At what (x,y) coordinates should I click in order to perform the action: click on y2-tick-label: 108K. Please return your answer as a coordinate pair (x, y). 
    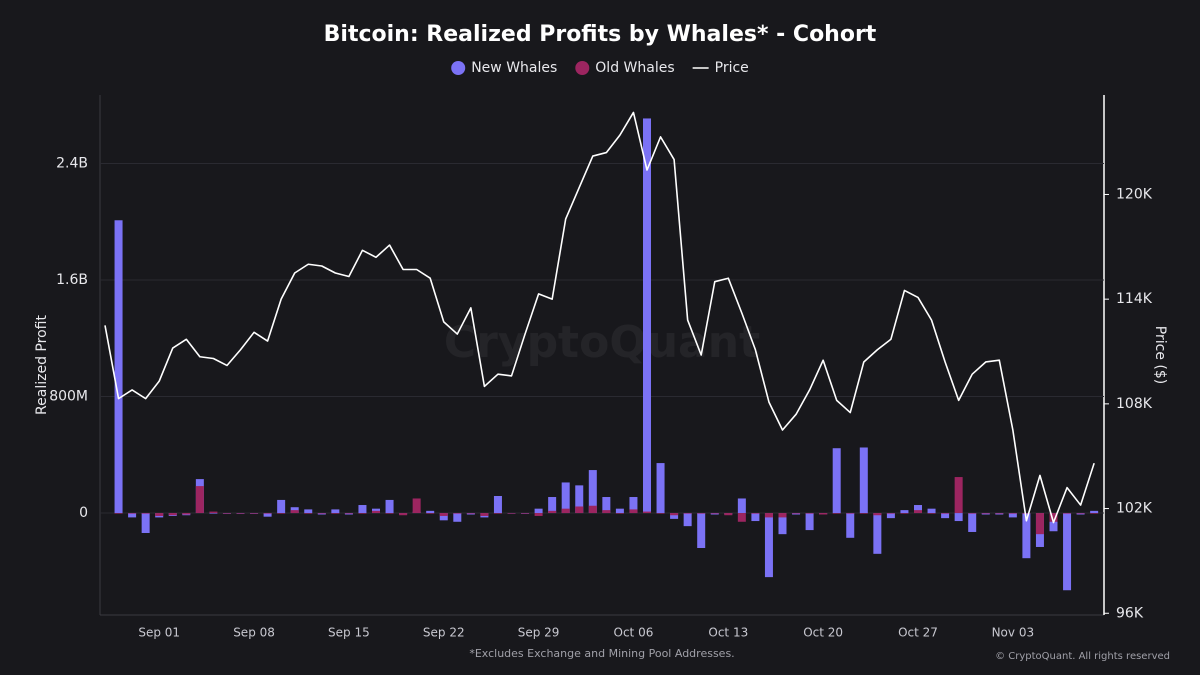
    Looking at the image, I should click on (1134, 404).